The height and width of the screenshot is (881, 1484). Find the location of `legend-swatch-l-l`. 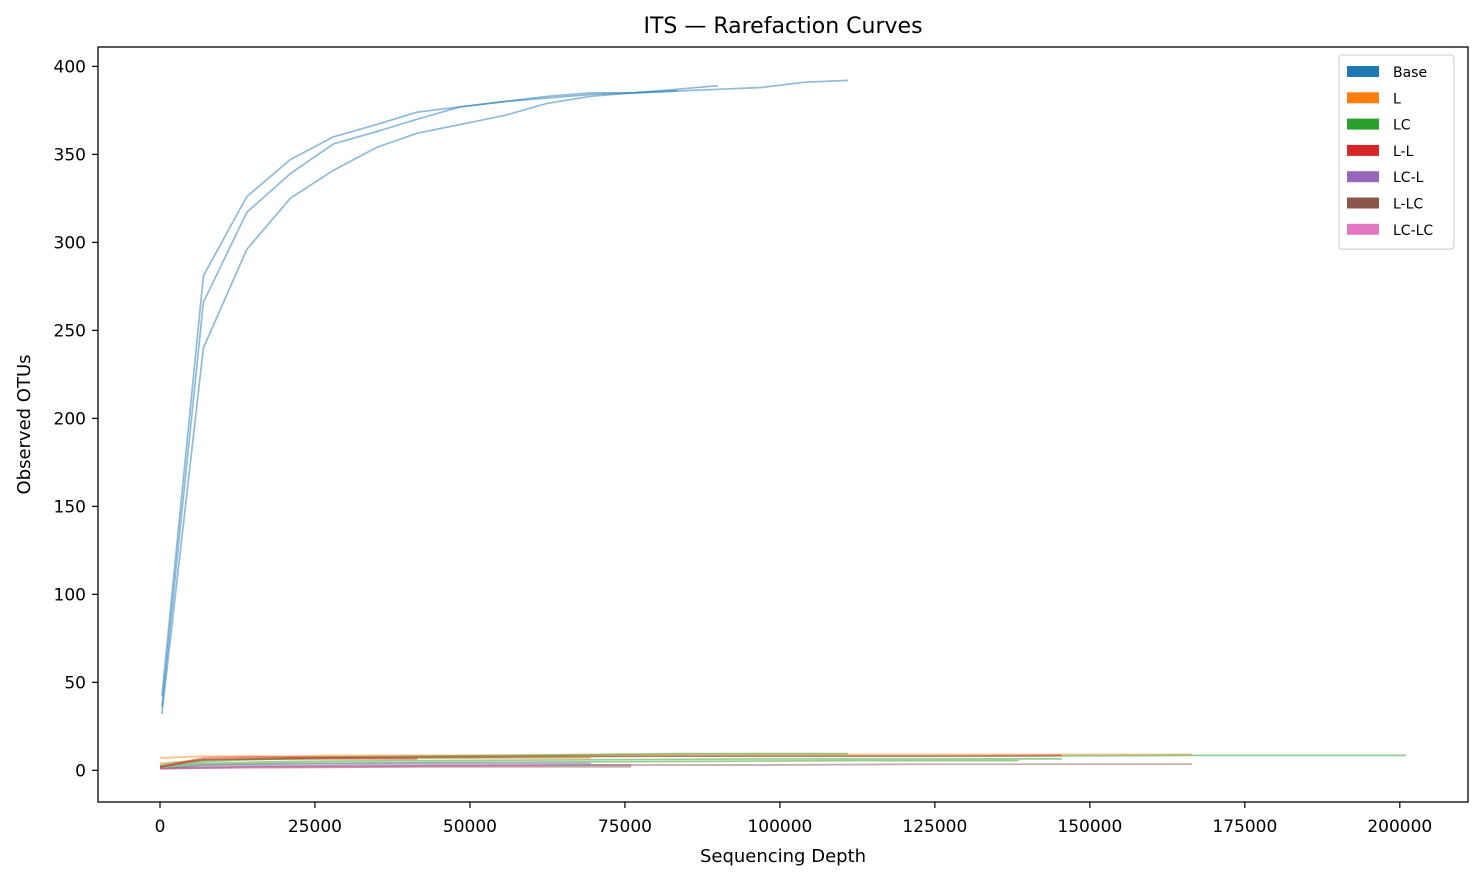

legend-swatch-l-l is located at coordinates (1363, 150).